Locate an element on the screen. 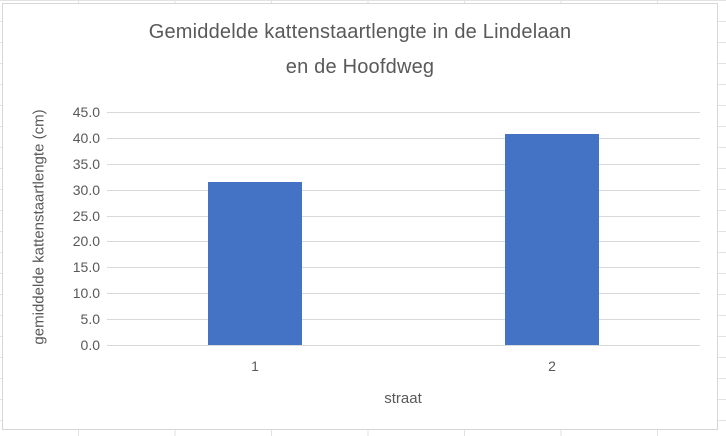 The height and width of the screenshot is (436, 726). y-tick-label-30.0: 30.0 is located at coordinates (86, 190).